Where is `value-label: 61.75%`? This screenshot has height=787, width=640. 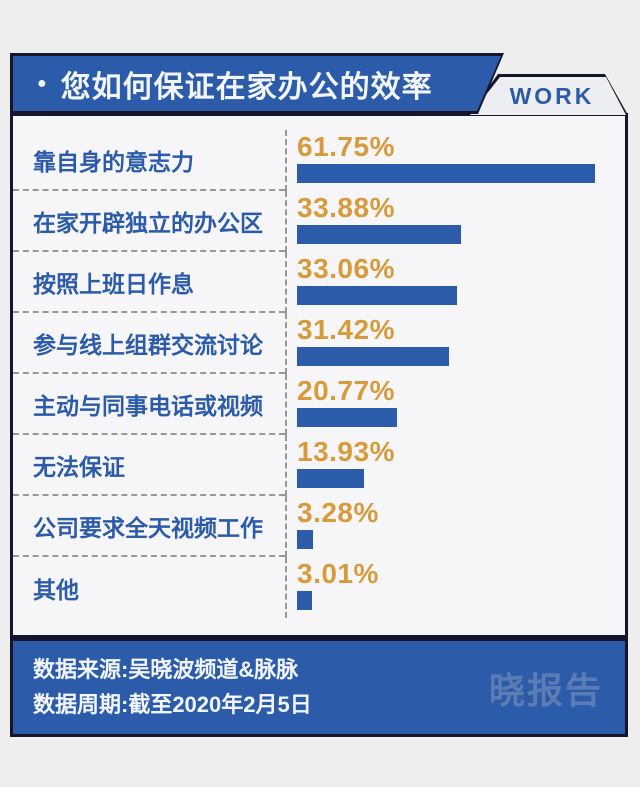 value-label: 61.75% is located at coordinates (346, 146).